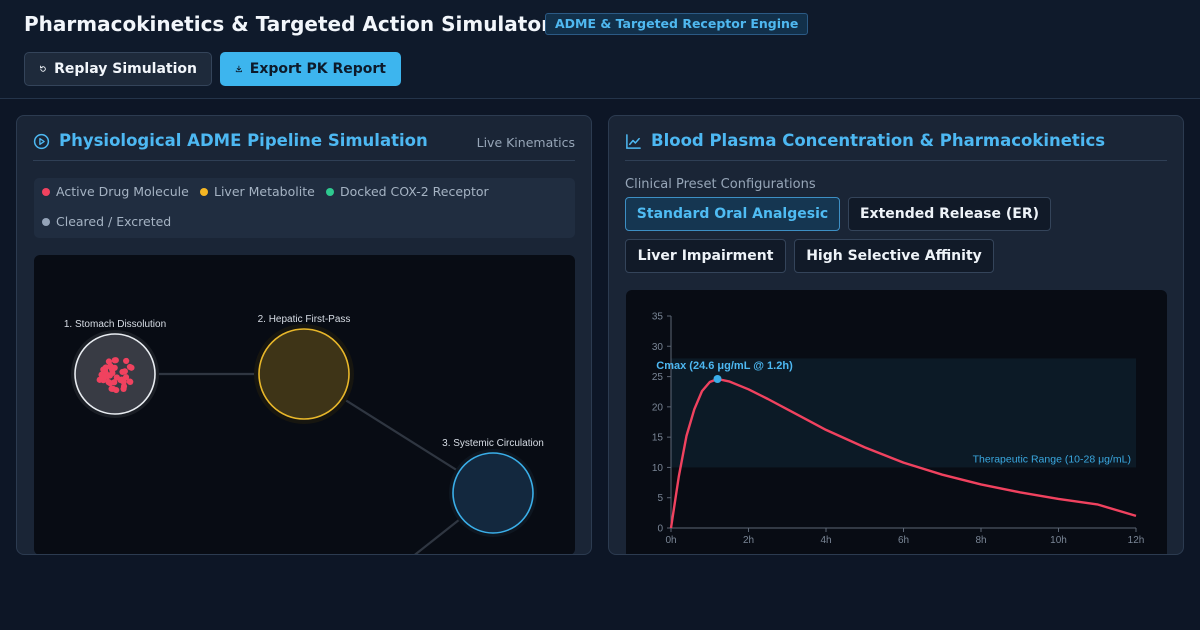 Image resolution: width=1200 pixels, height=630 pixels. What do you see at coordinates (304, 374) in the screenshot?
I see `liver-node` at bounding box center [304, 374].